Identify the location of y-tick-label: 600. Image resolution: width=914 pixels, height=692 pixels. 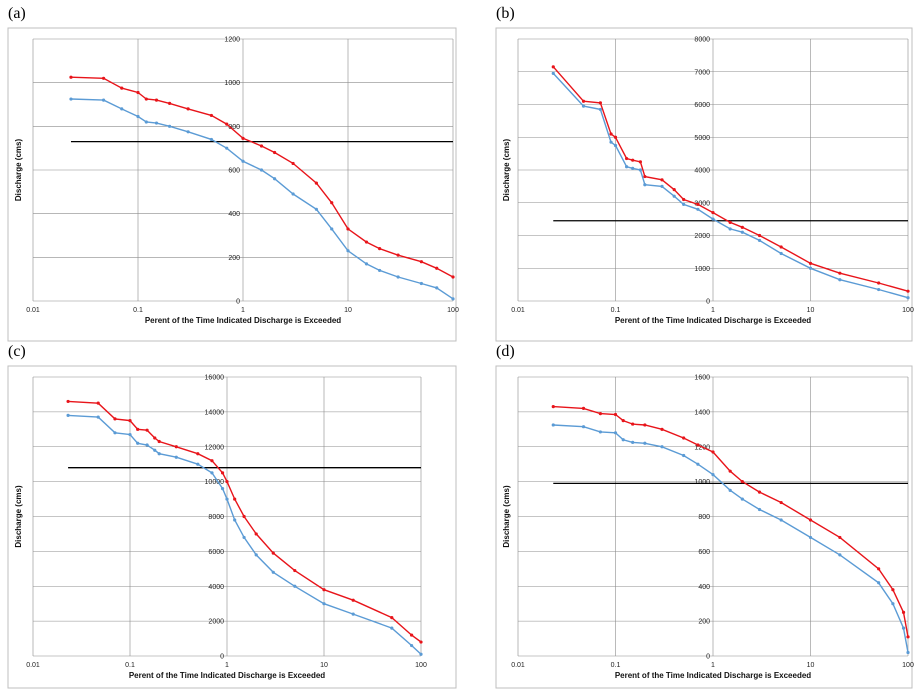
(704, 552).